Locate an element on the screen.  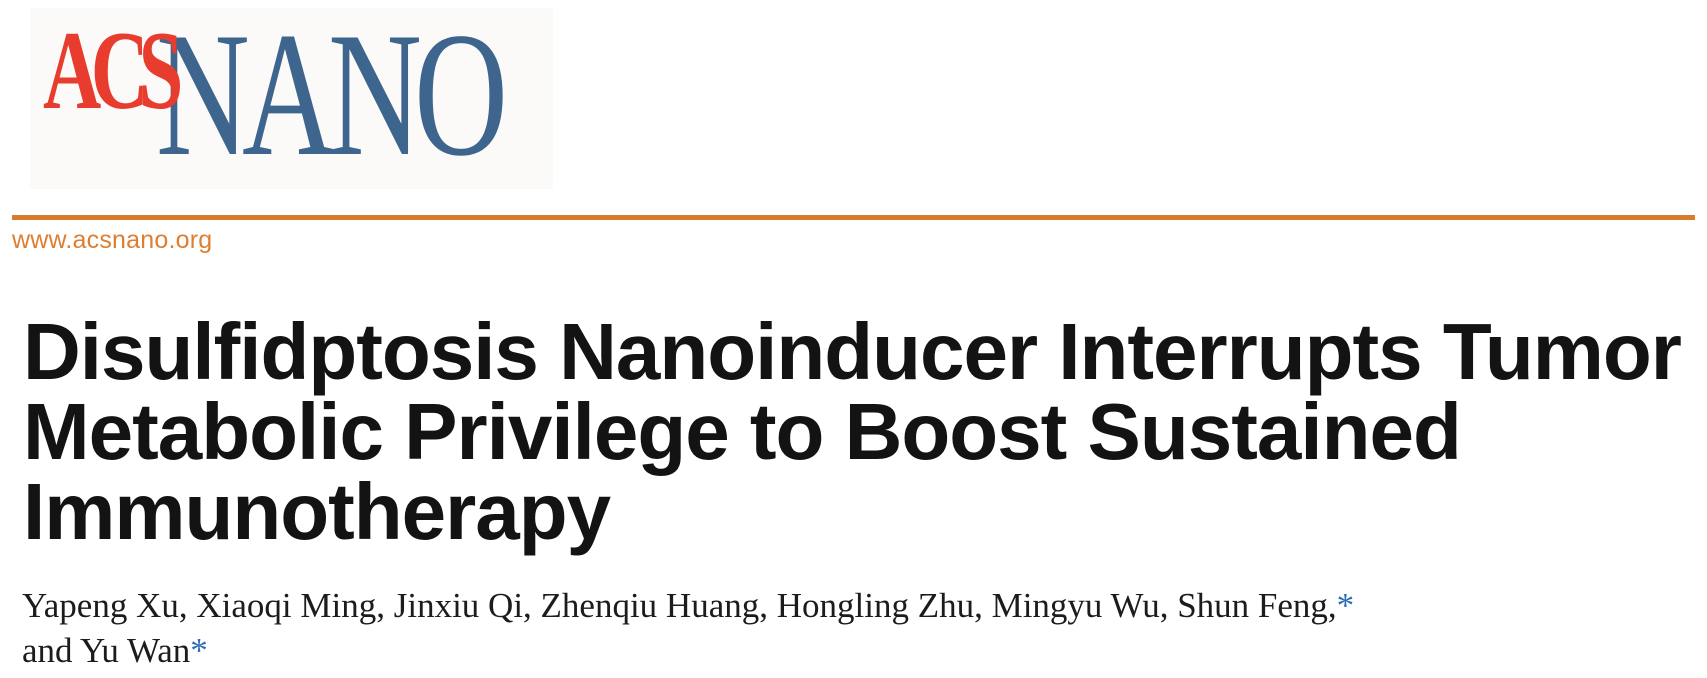
title-line-2: Metabolic Privilege to Boost Sustained is located at coordinates (742, 431).